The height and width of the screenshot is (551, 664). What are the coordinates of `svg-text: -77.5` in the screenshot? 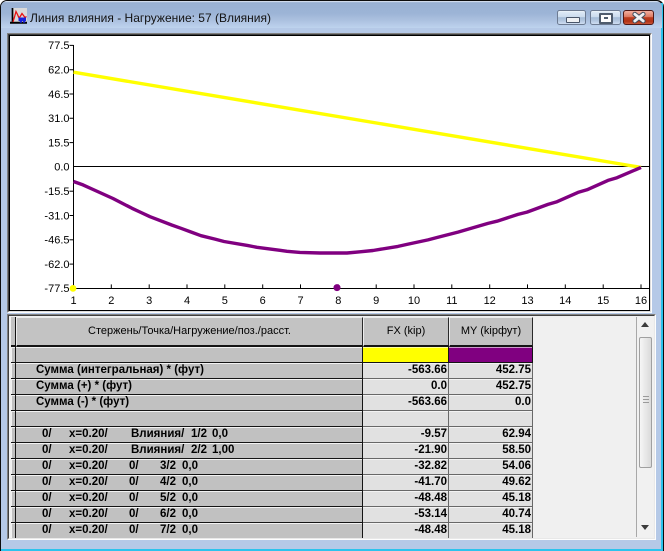 It's located at (56, 289).